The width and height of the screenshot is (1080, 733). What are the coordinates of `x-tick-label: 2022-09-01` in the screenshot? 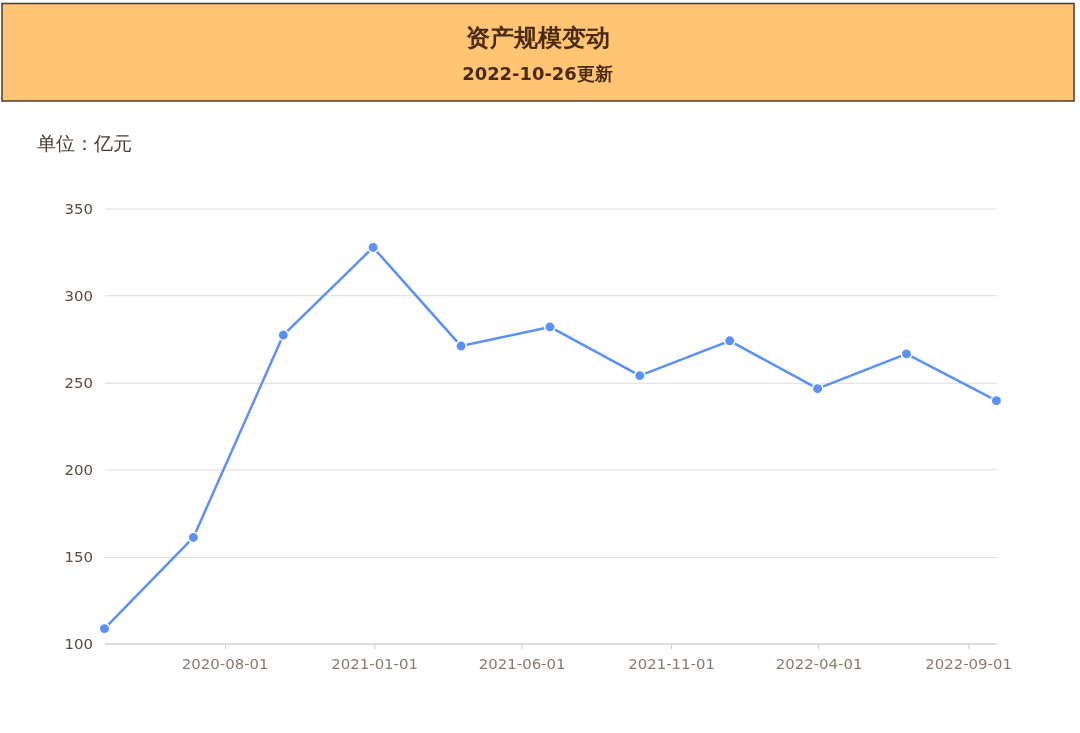 It's located at (968, 663).